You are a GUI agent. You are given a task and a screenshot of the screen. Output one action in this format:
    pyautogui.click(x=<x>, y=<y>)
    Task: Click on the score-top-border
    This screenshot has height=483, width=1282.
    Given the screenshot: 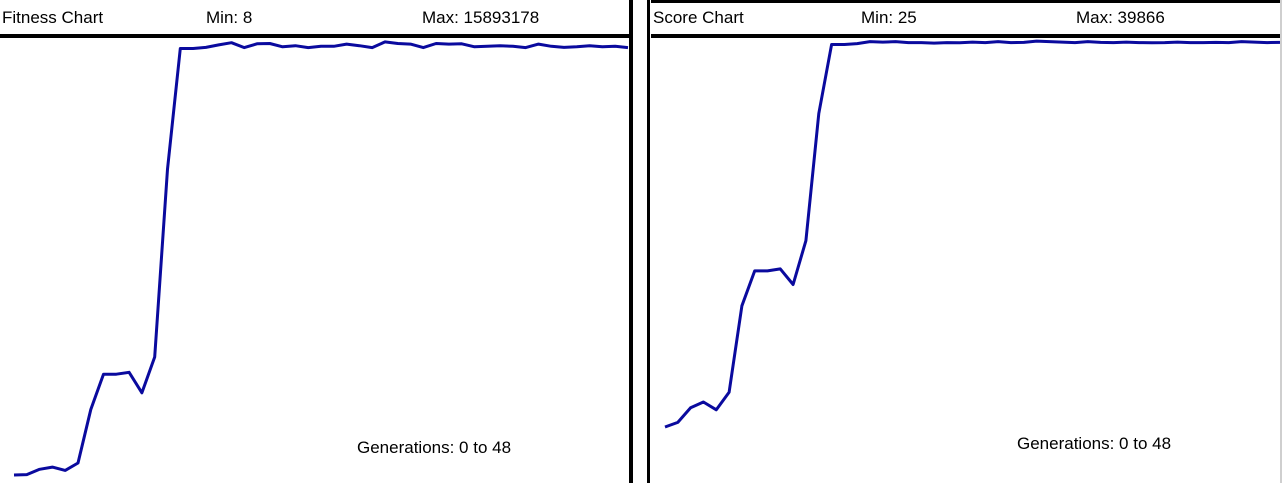 What is the action you would take?
    pyautogui.click(x=966, y=1)
    